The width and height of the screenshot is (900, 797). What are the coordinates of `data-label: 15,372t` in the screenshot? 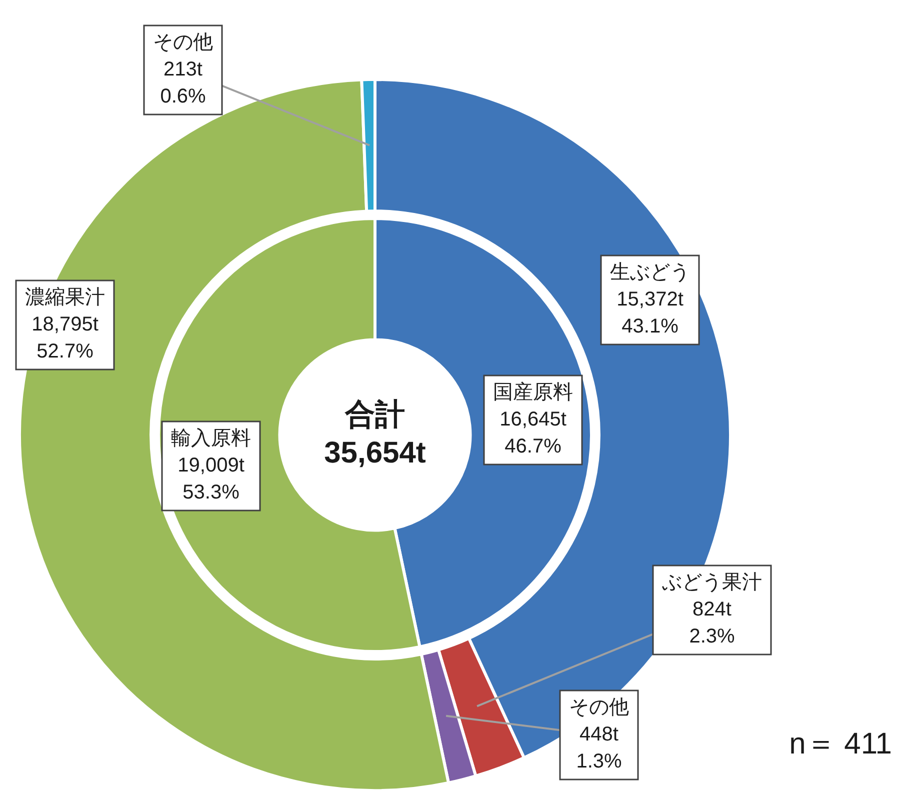 It's located at (650, 299).